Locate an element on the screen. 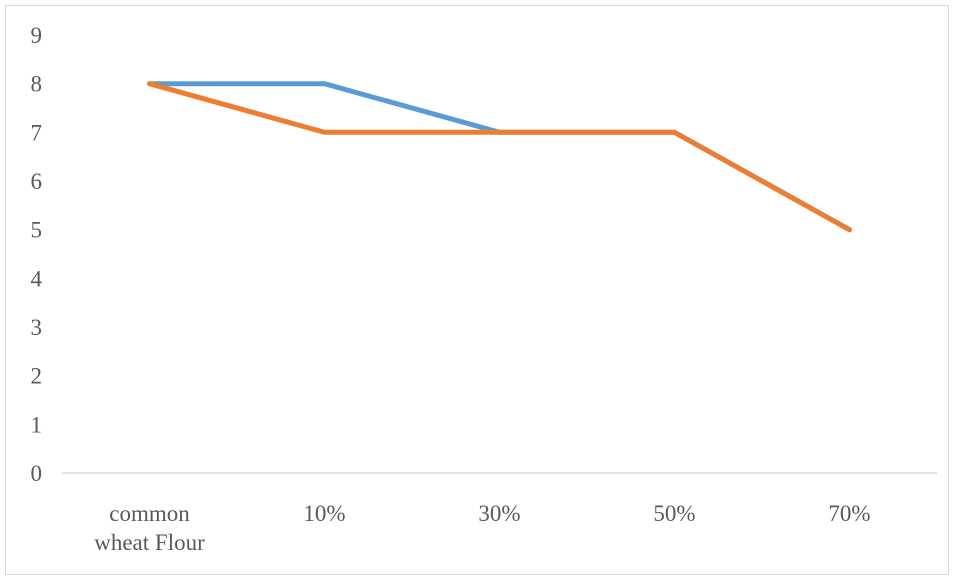 The width and height of the screenshot is (955, 581). y-axis-tick-labels: 0 1 2 3 4 5 6 7 8 9 is located at coordinates (37, 254).